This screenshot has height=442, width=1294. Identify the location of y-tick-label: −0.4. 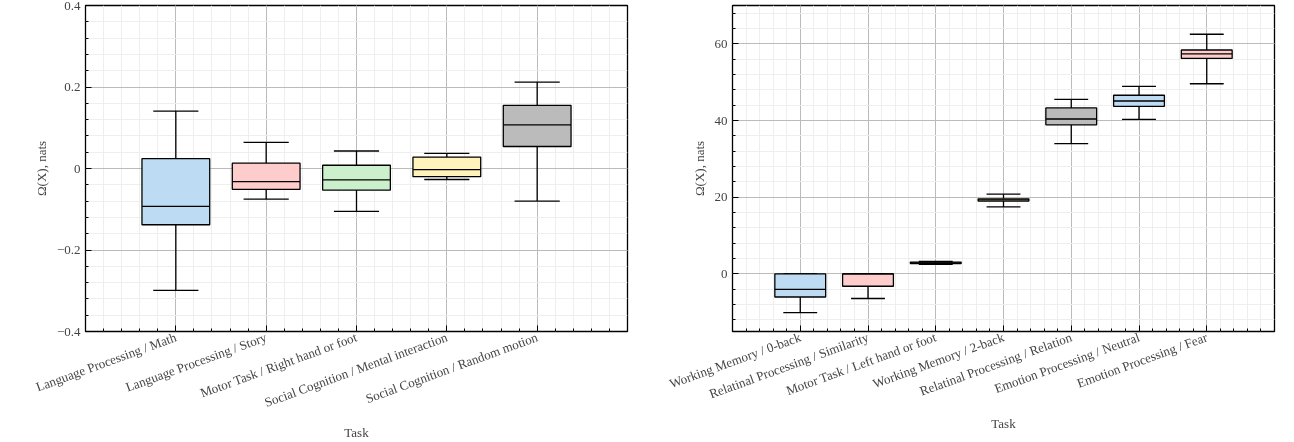
(68, 331).